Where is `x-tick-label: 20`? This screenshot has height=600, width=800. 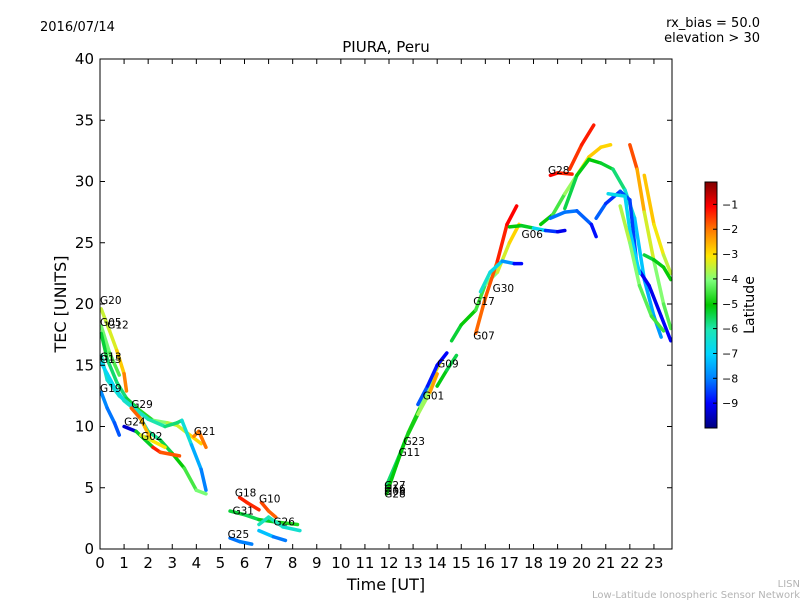 x-tick-label: 20 is located at coordinates (581, 563).